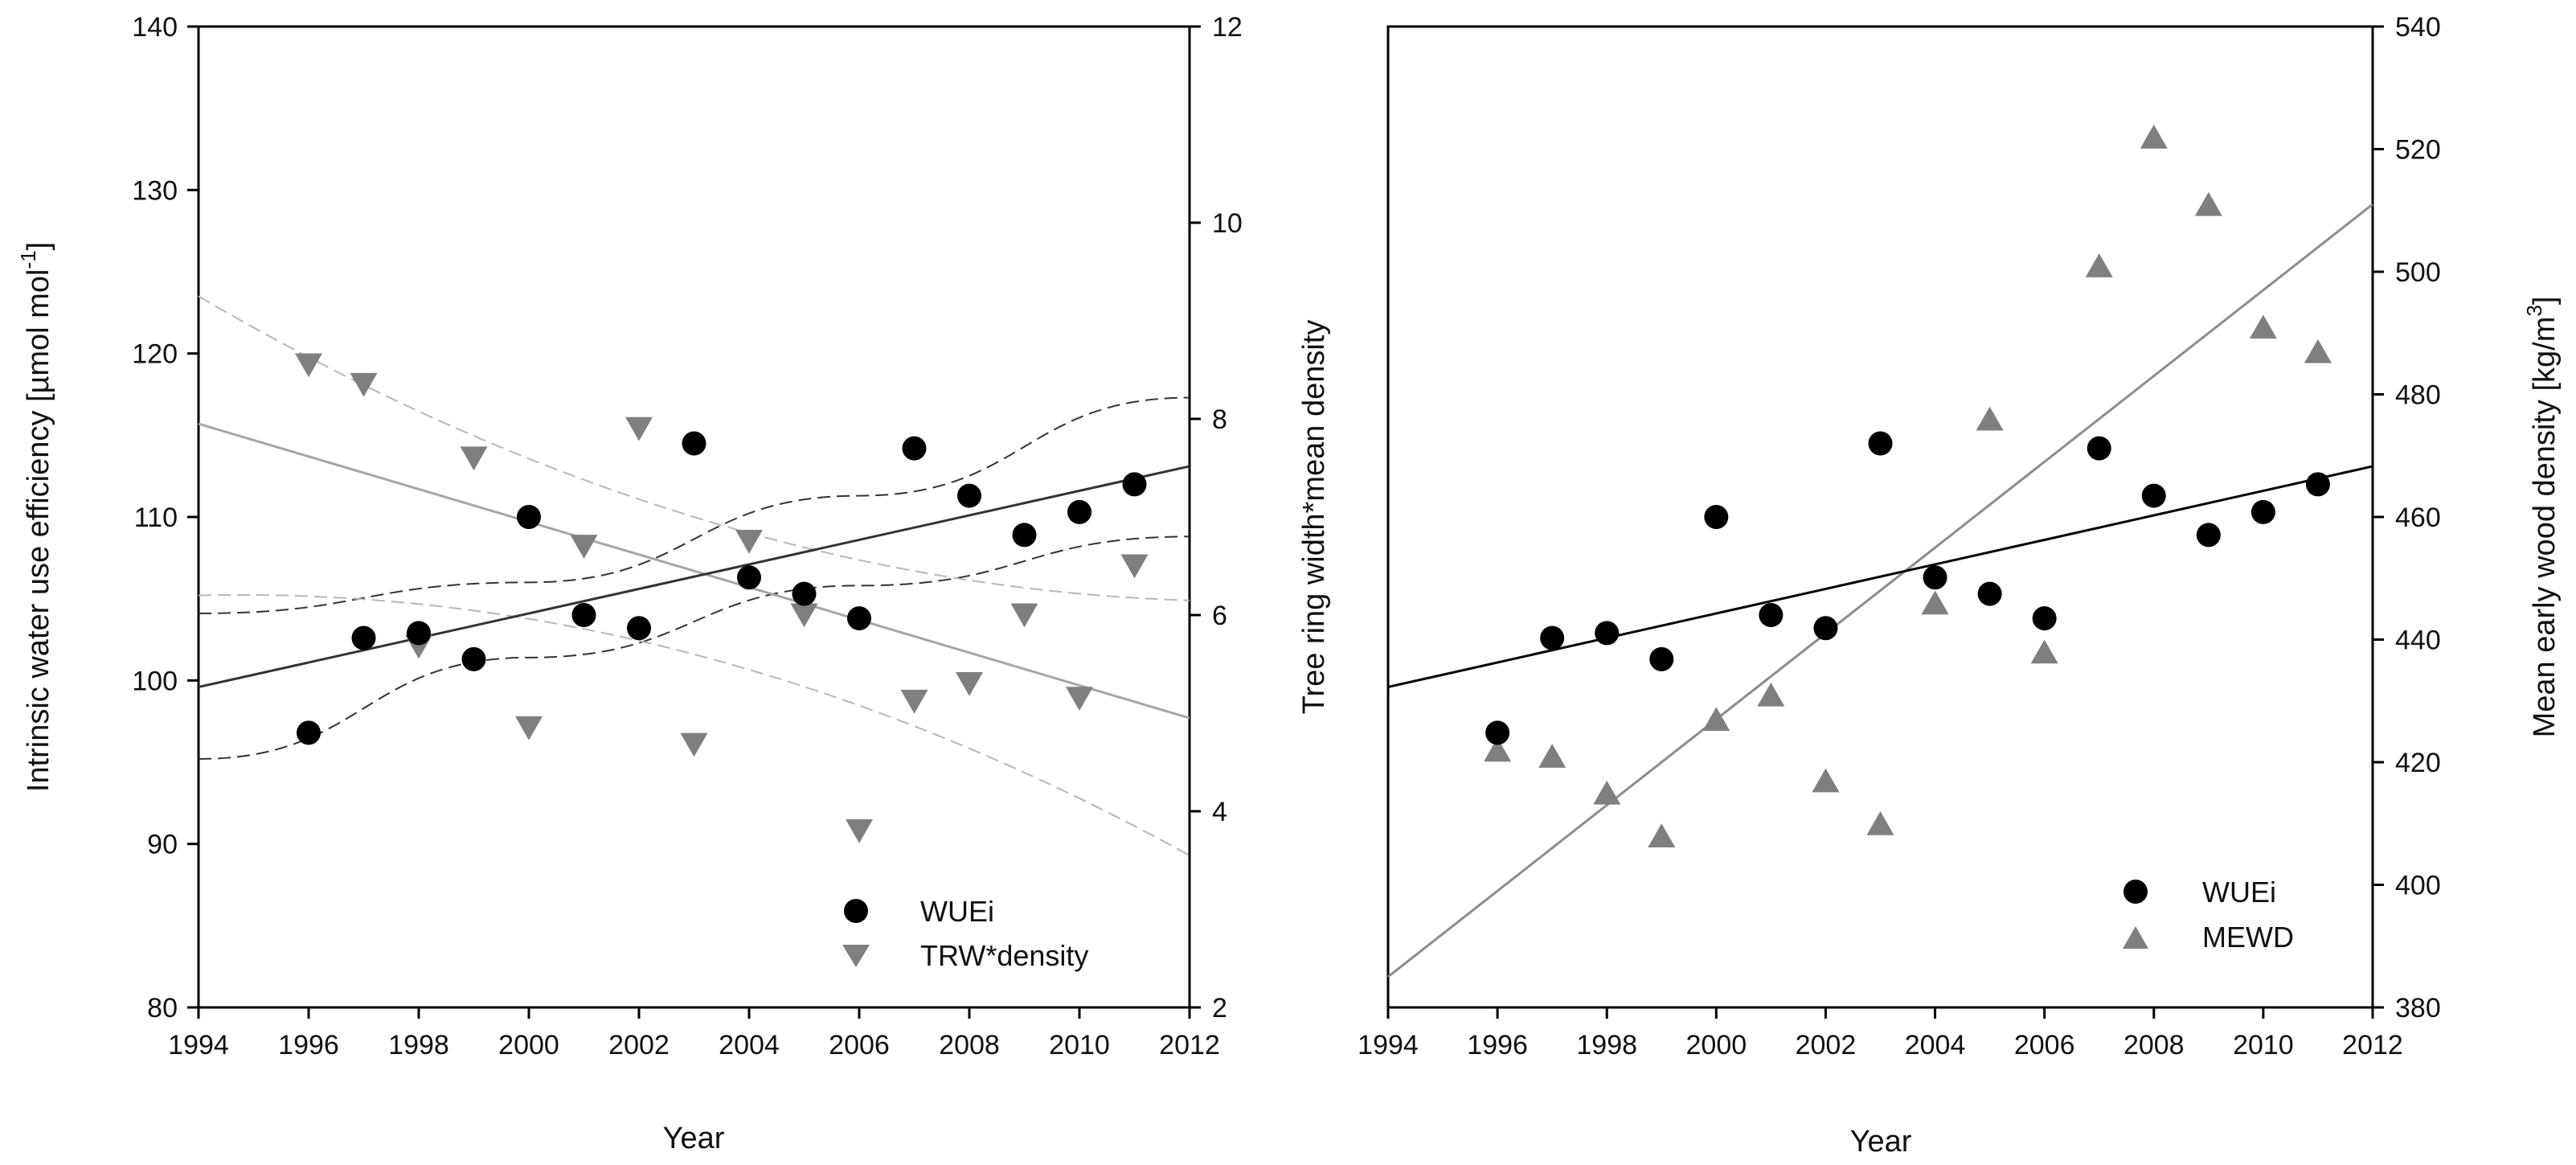 This screenshot has height=1165, width=2576. Describe the element at coordinates (969, 1045) in the screenshot. I see `x-tick-label: 2008` at that location.